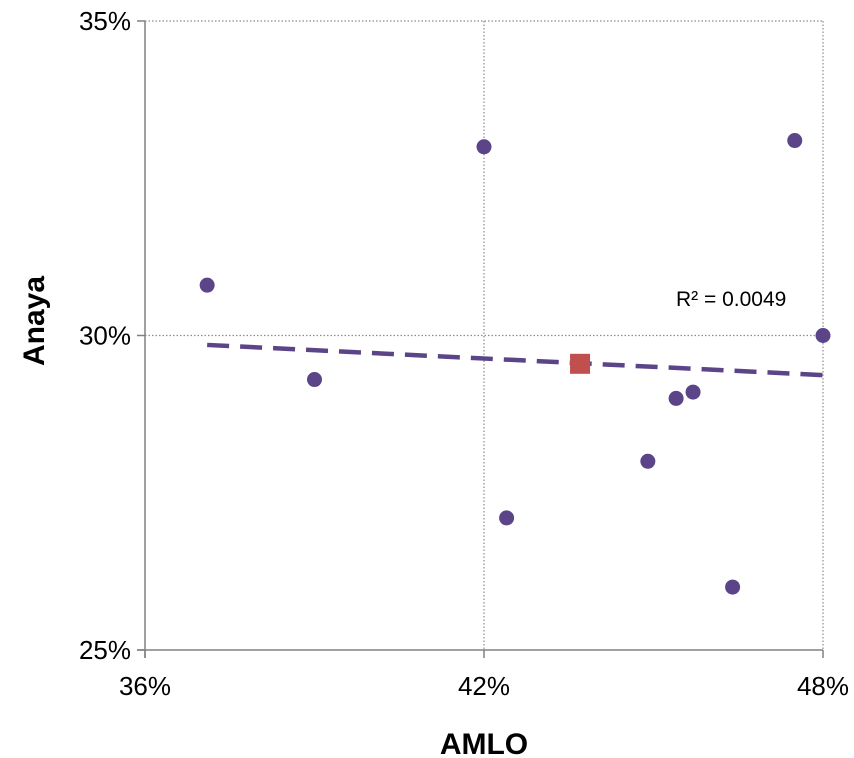 This screenshot has height=758, width=854. Describe the element at coordinates (823, 686) in the screenshot. I see `x-tick-label-2: 48%` at that location.